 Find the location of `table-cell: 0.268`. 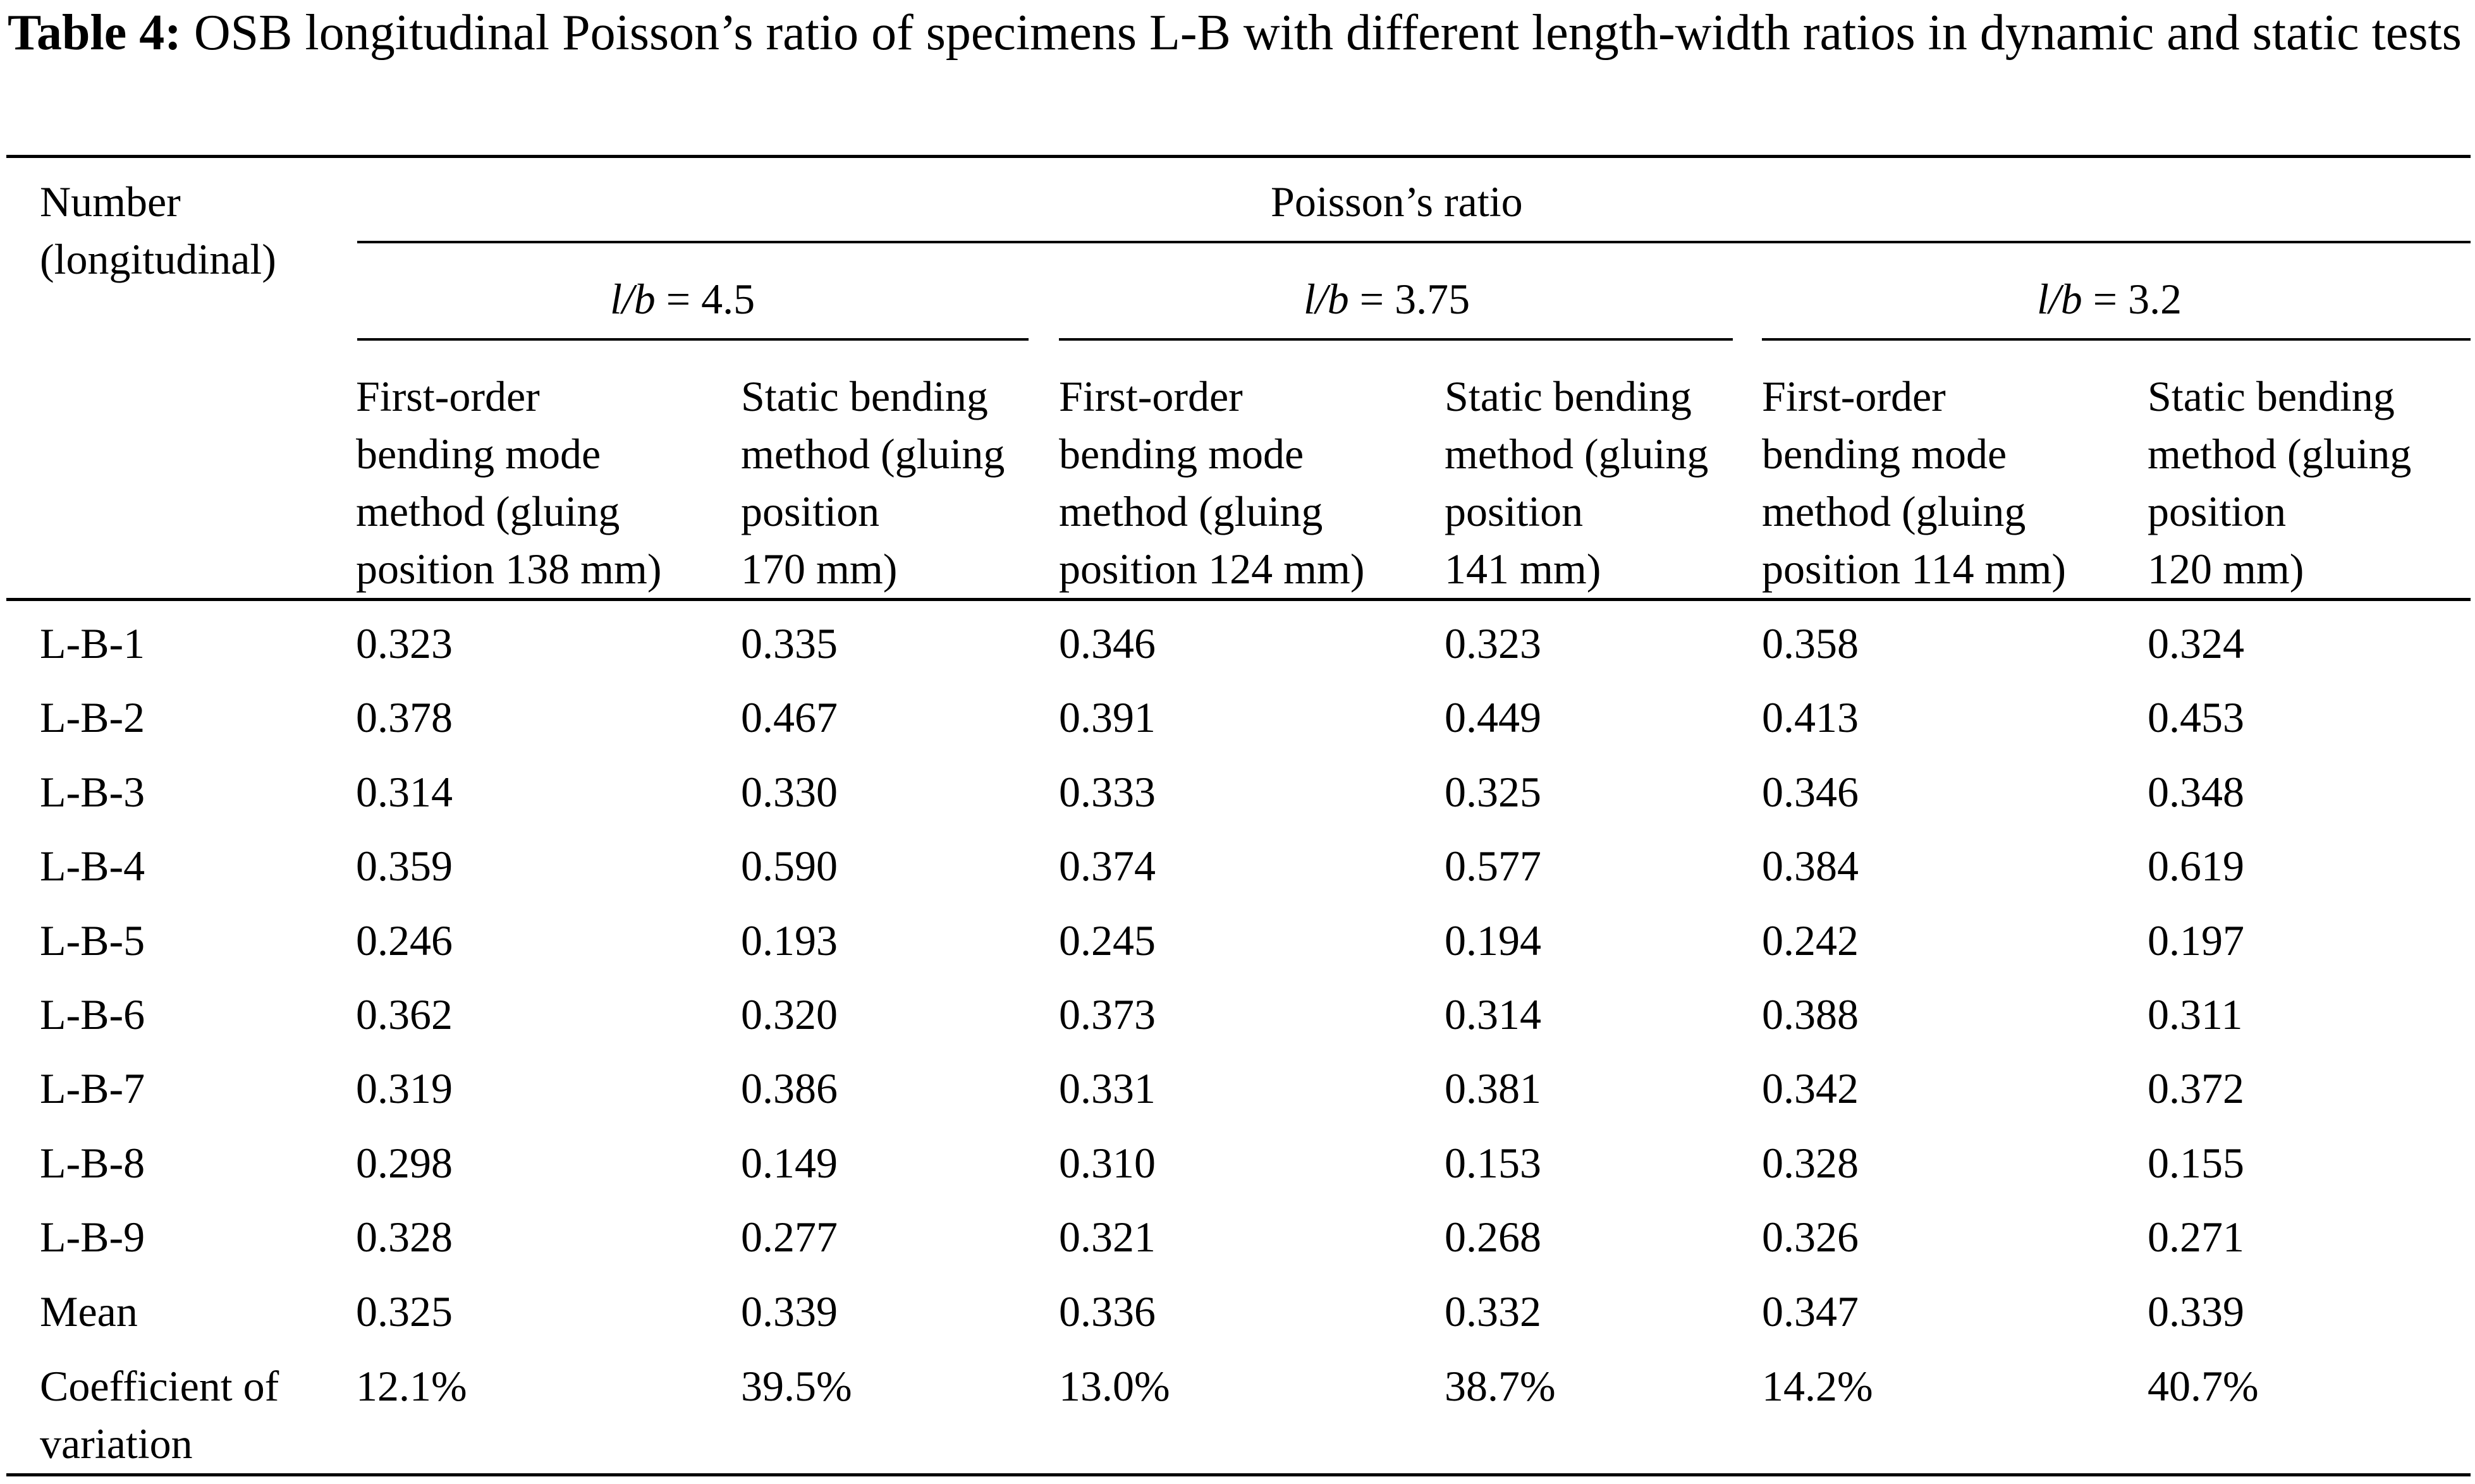

table-cell: 0.268 is located at coordinates (1493, 1237).